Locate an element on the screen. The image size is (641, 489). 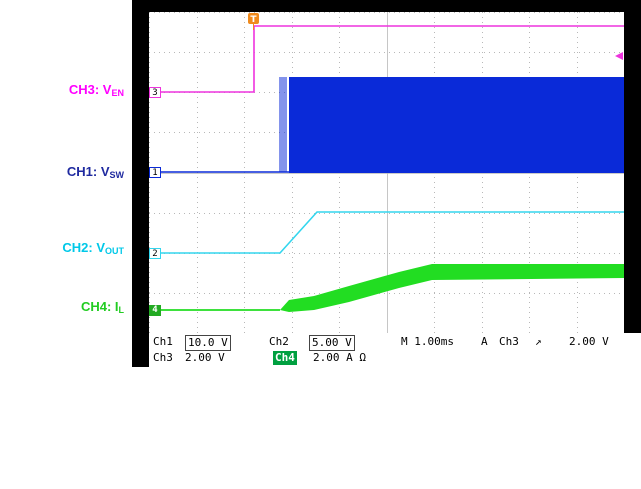
ch2-label: CH2: VOUT is located at coordinates (66, 248).